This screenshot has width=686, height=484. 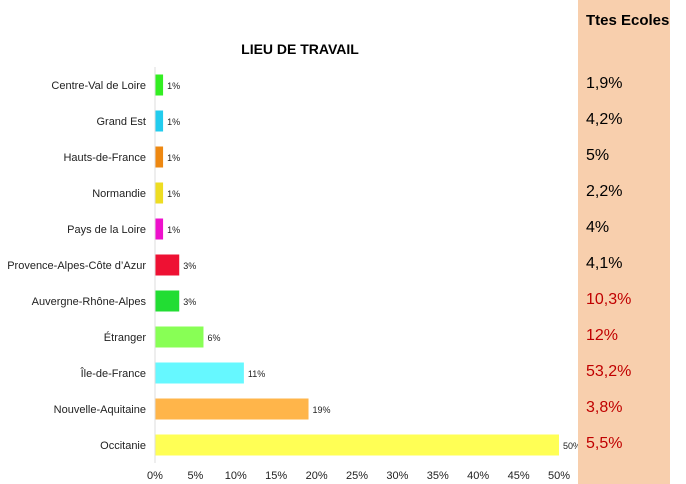 What do you see at coordinates (106, 230) in the screenshot?
I see `category-label: Pays de la Loire` at bounding box center [106, 230].